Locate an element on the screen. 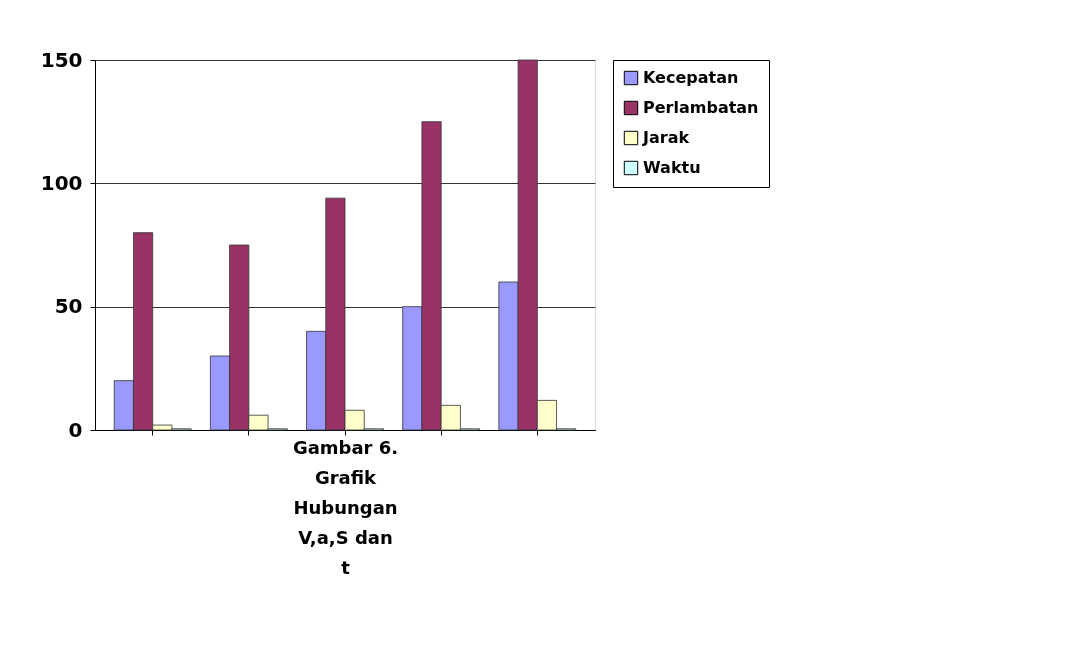 Image resolution: width=1083 pixels, height=649 pixels. y-tick-label: 150 is located at coordinates (61, 59).